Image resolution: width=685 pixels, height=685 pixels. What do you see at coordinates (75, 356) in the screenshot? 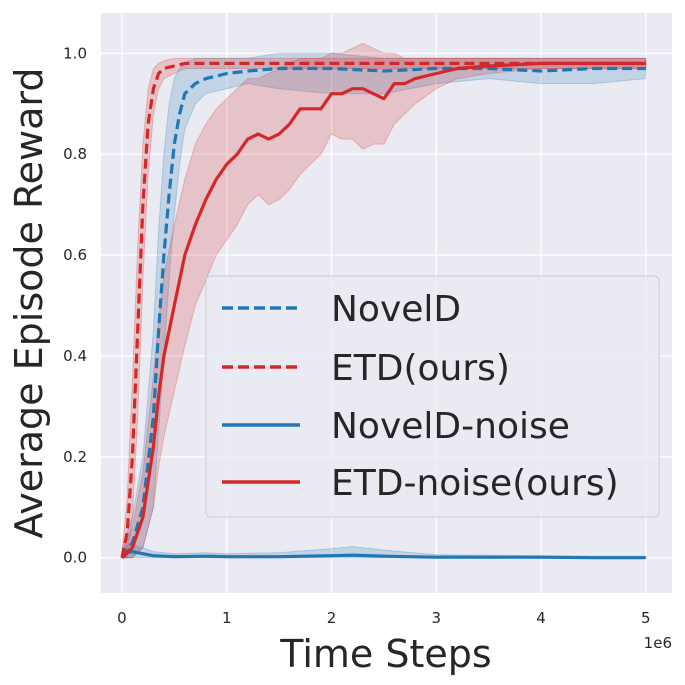
I see `y-tick-label: 0.4` at bounding box center [75, 356].